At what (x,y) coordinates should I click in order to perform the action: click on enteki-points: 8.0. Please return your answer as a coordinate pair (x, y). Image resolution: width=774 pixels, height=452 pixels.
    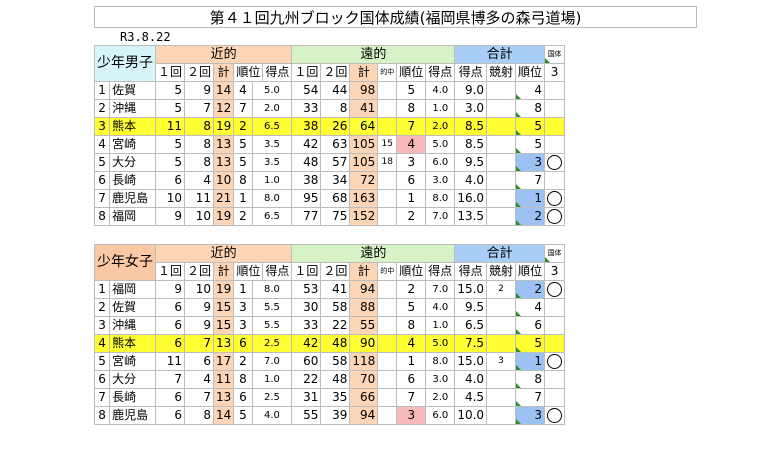
    Looking at the image, I should click on (440, 361).